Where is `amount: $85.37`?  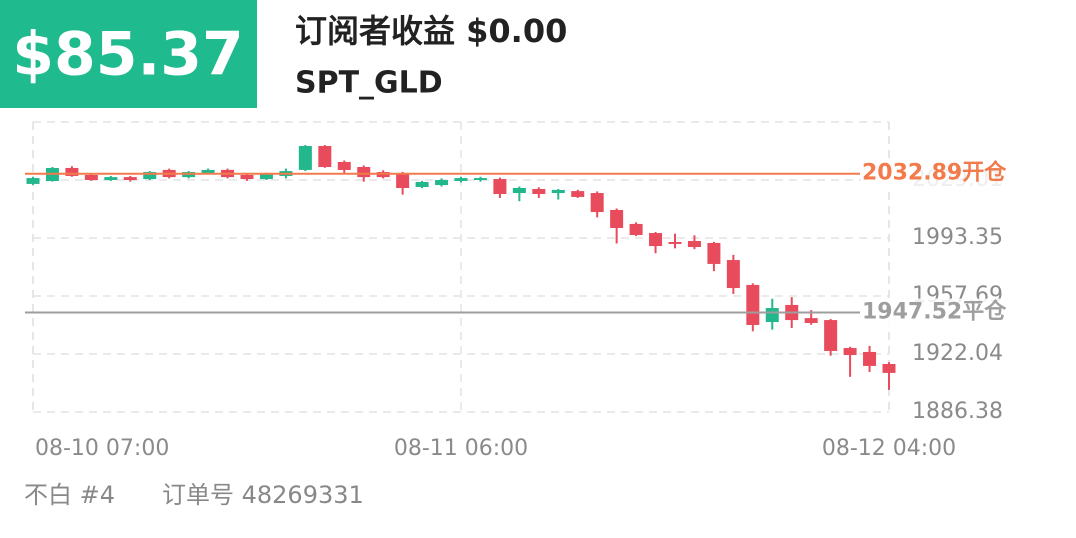 amount: $85.37 is located at coordinates (128, 55).